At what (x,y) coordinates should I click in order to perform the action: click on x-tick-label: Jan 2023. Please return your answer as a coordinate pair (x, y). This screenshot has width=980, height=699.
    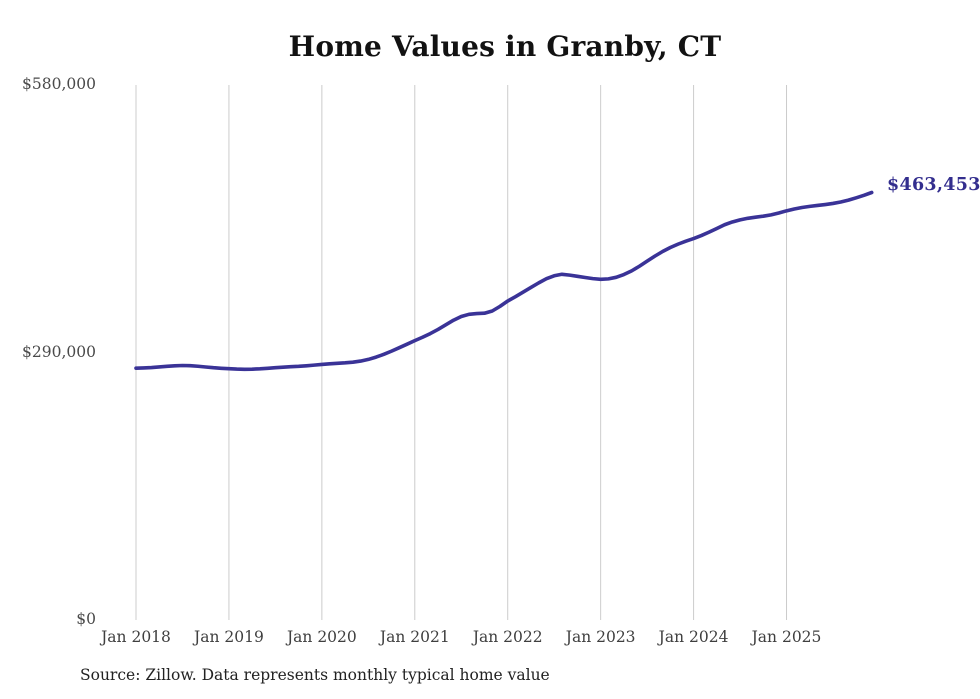
    Looking at the image, I should click on (600, 637).